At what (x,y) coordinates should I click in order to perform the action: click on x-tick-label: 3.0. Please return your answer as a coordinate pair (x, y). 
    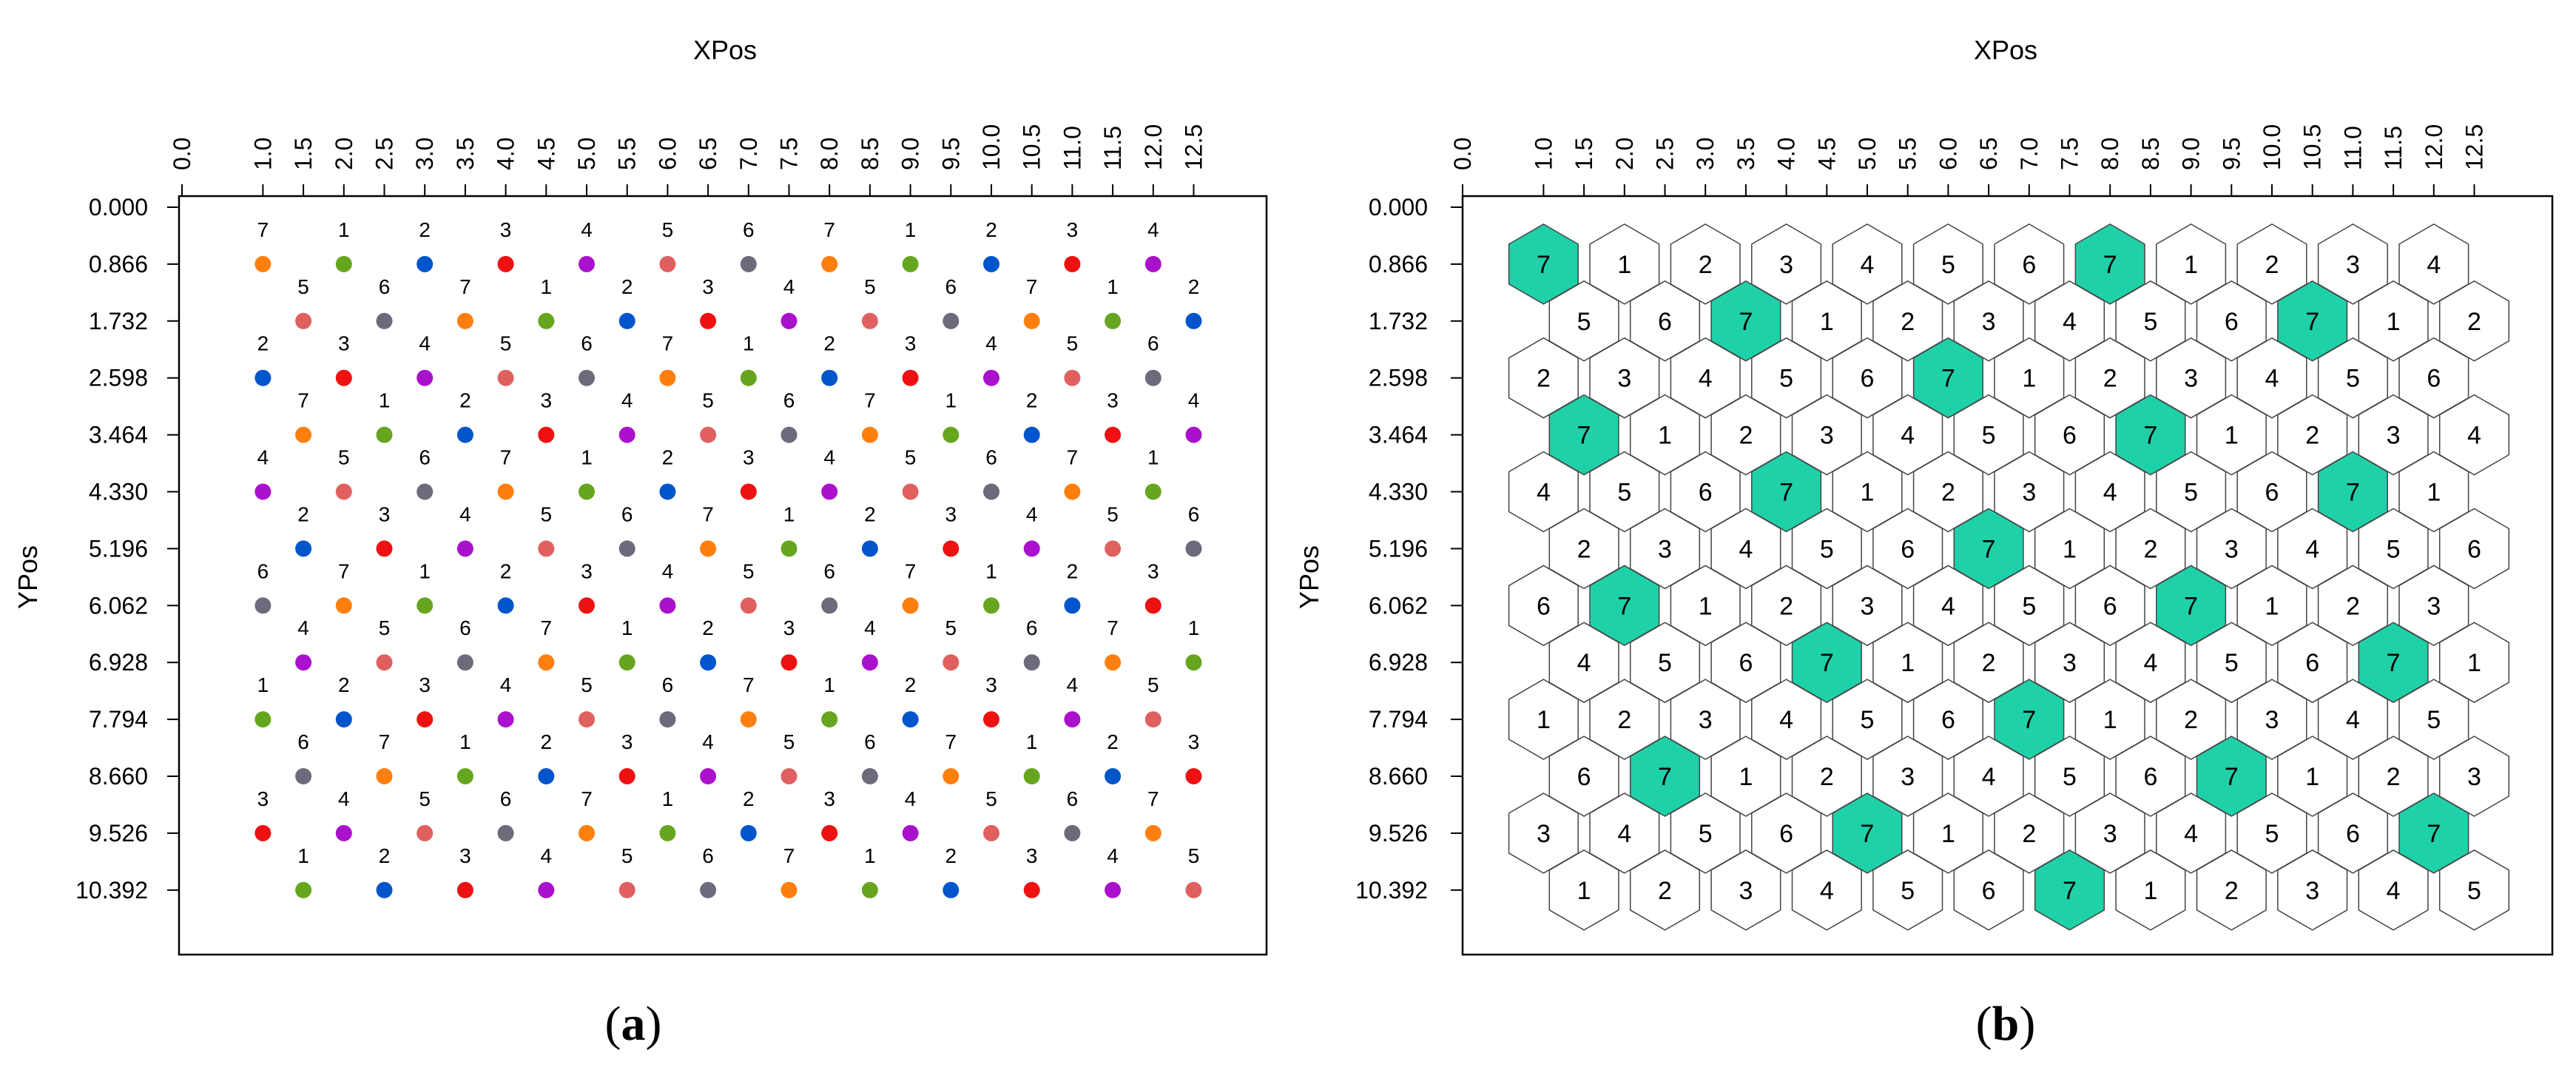
    Looking at the image, I should click on (424, 154).